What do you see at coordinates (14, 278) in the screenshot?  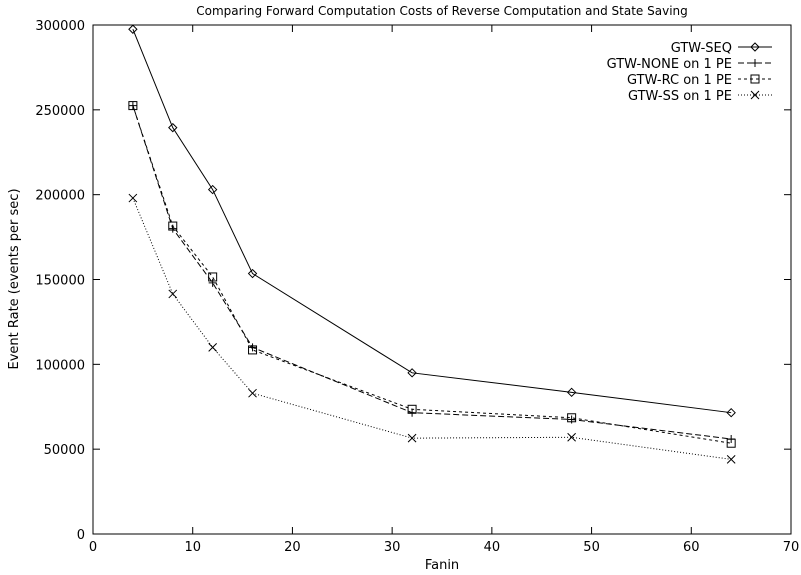 I see `y-axis-title: Event Rate (events per sec)` at bounding box center [14, 278].